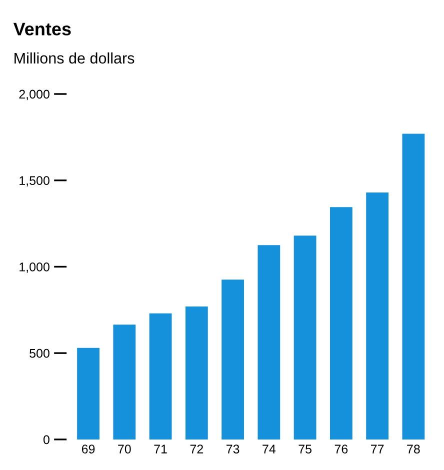 The height and width of the screenshot is (470, 444). I want to click on x-tick-label: 71, so click(160, 449).